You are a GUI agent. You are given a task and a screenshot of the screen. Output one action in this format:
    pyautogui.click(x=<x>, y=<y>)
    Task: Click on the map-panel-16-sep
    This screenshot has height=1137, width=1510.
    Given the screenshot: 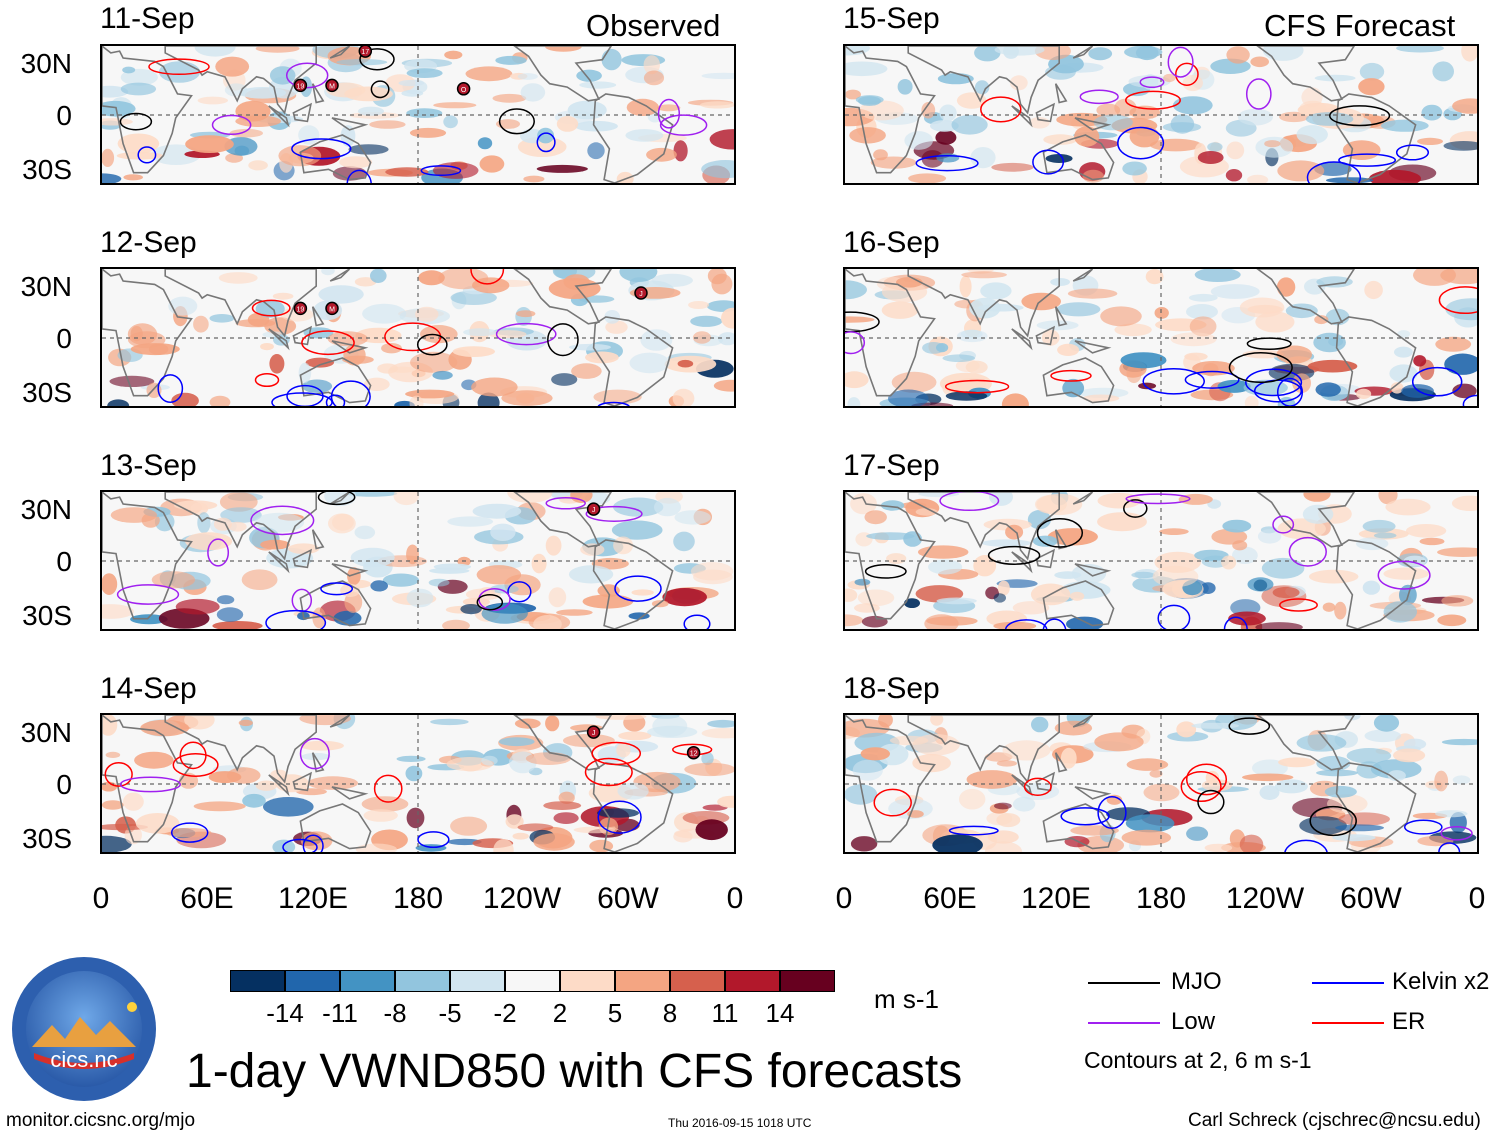 What is the action you would take?
    pyautogui.click(x=1161, y=337)
    